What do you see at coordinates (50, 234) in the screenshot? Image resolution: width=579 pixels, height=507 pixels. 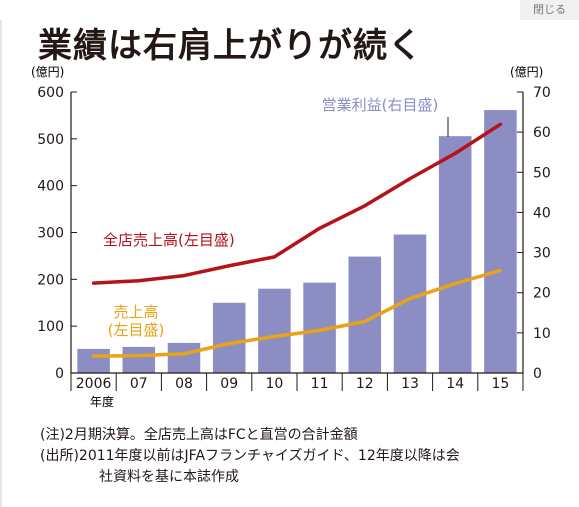 I see `left-tick-label: 300` at bounding box center [50, 234].